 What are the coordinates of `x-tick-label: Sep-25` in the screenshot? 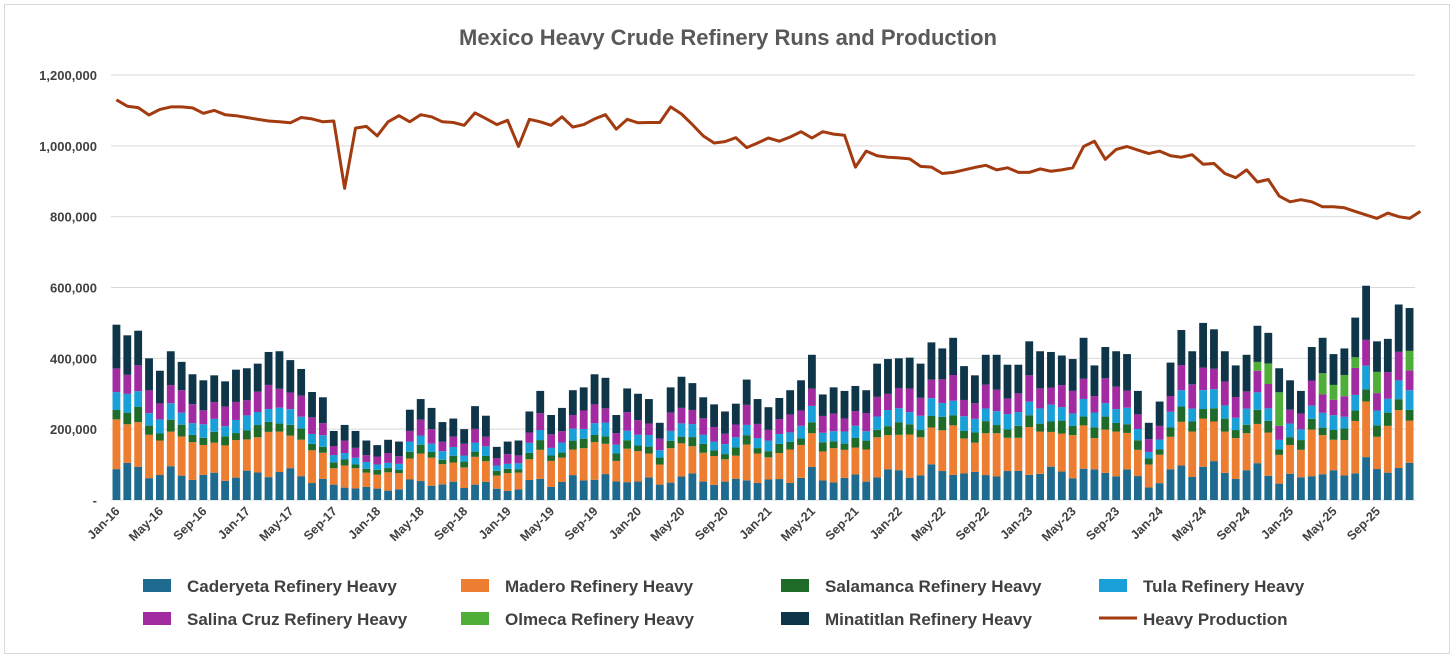 It's located at (1363, 523).